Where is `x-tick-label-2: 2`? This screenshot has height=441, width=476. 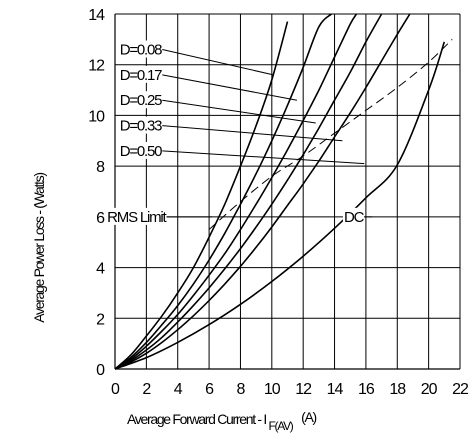 x-tick-label-2: 2 is located at coordinates (146, 389).